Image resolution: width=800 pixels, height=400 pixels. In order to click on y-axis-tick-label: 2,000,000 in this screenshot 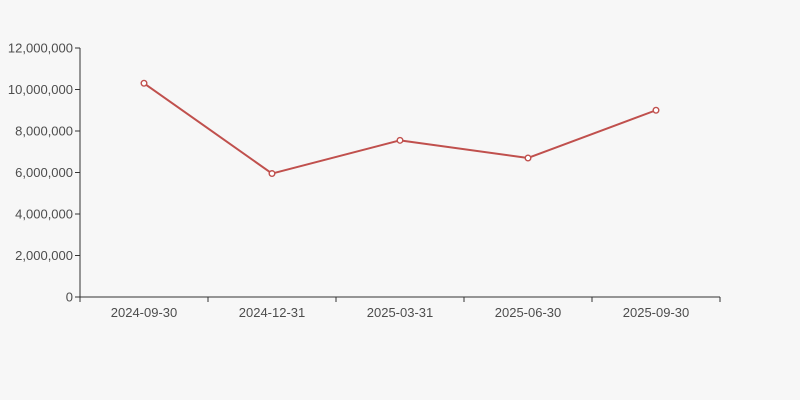, I will do `click(44, 255)`.